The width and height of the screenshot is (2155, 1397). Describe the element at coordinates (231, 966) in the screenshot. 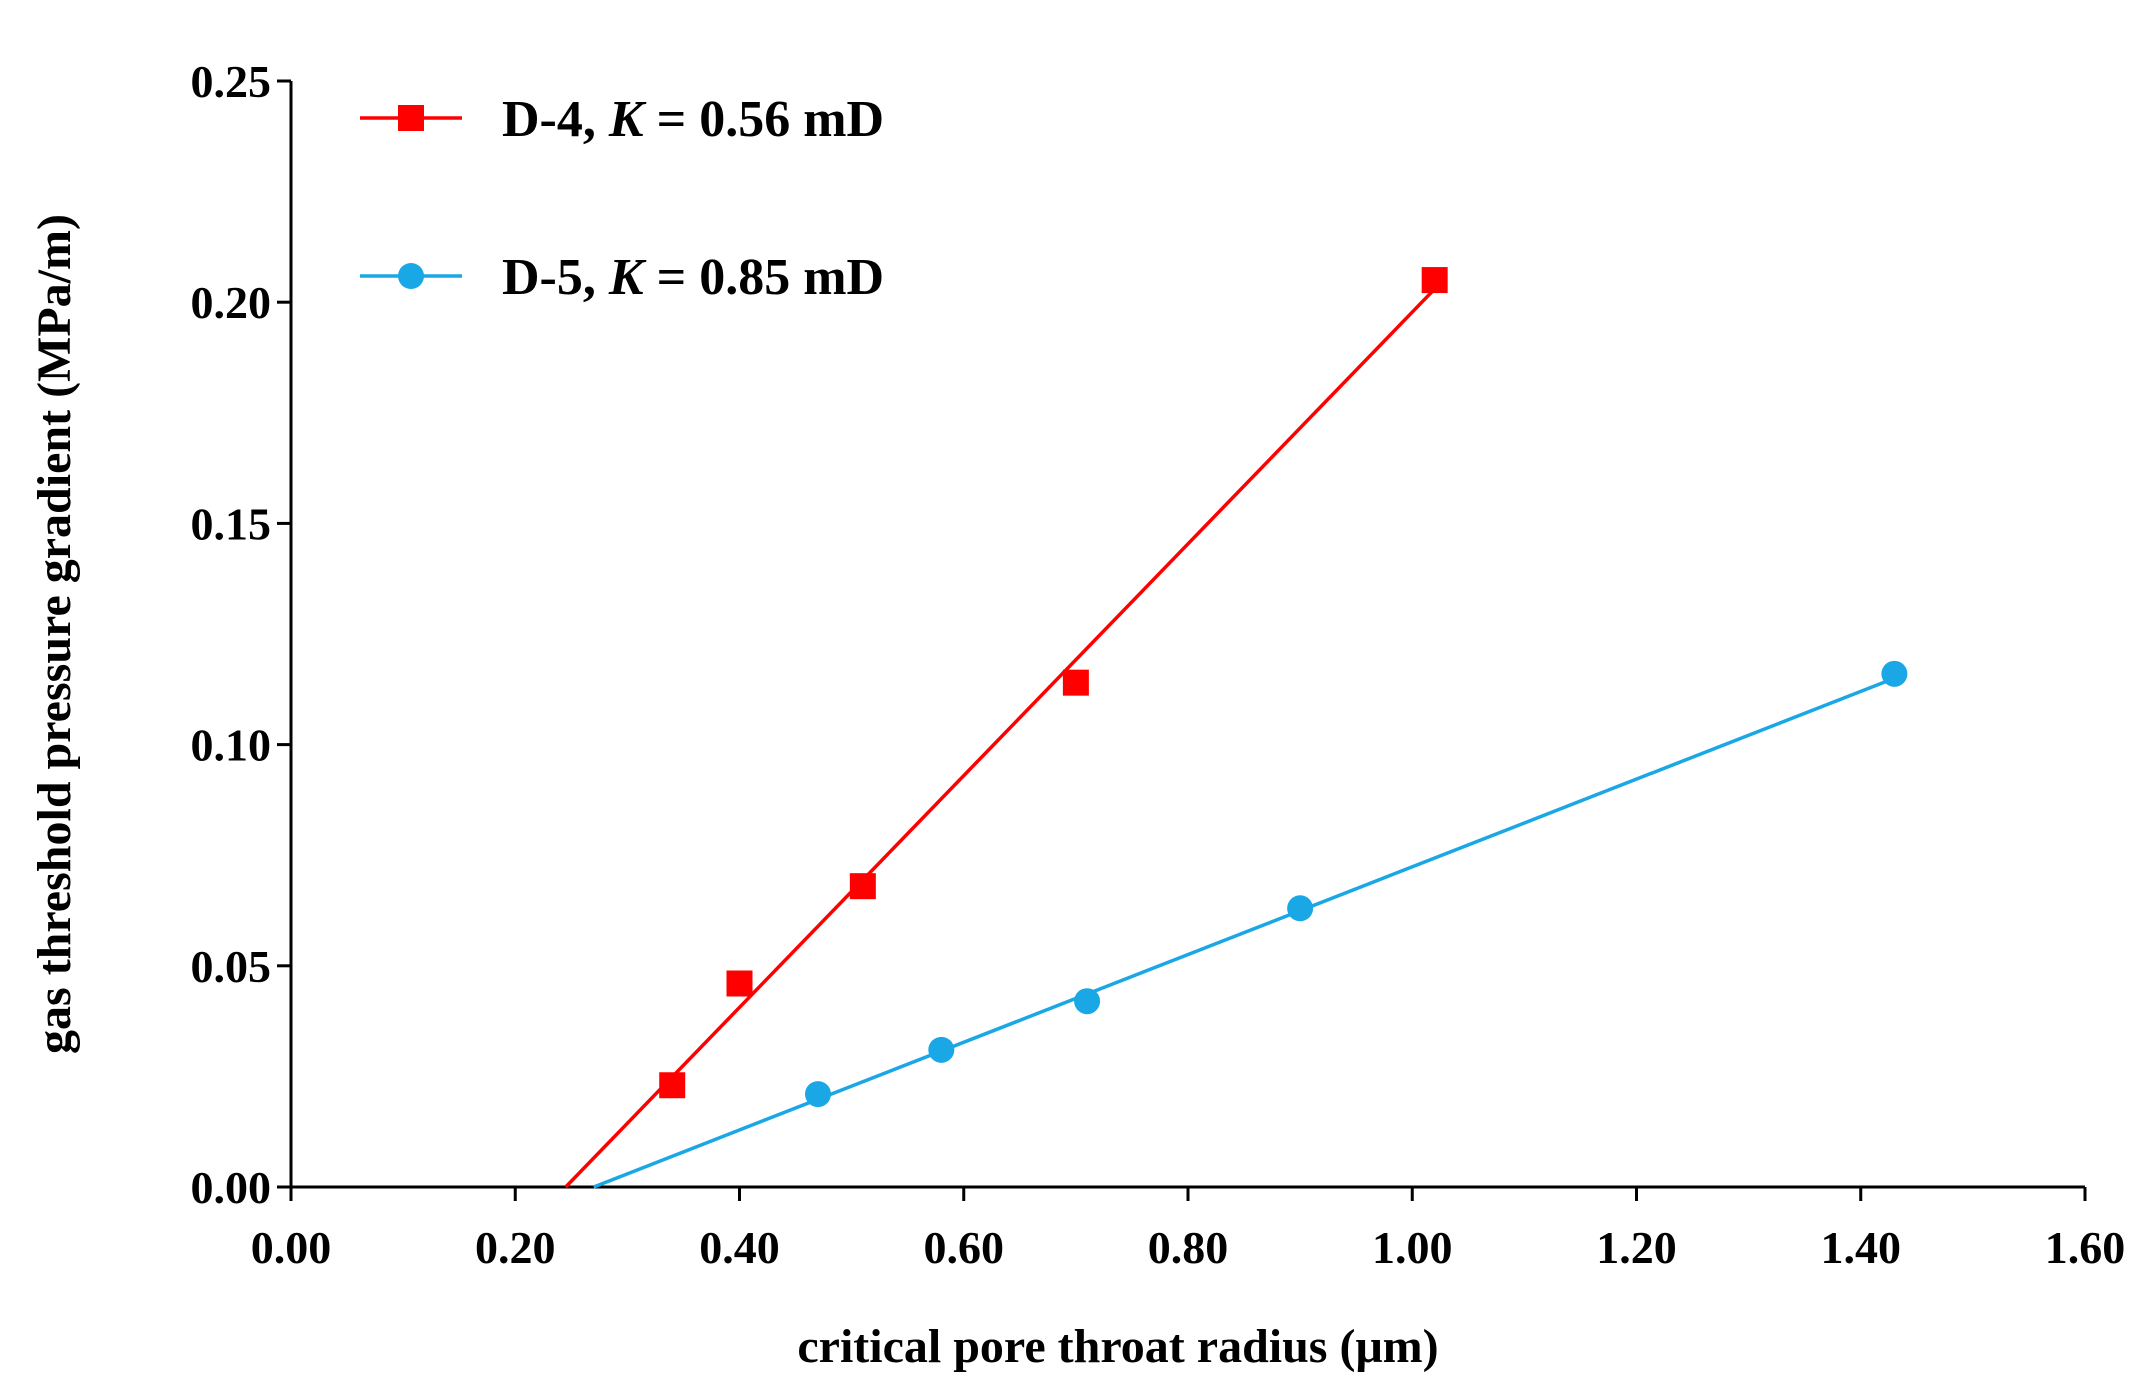

I see `y-tick-label: 0.05` at that location.